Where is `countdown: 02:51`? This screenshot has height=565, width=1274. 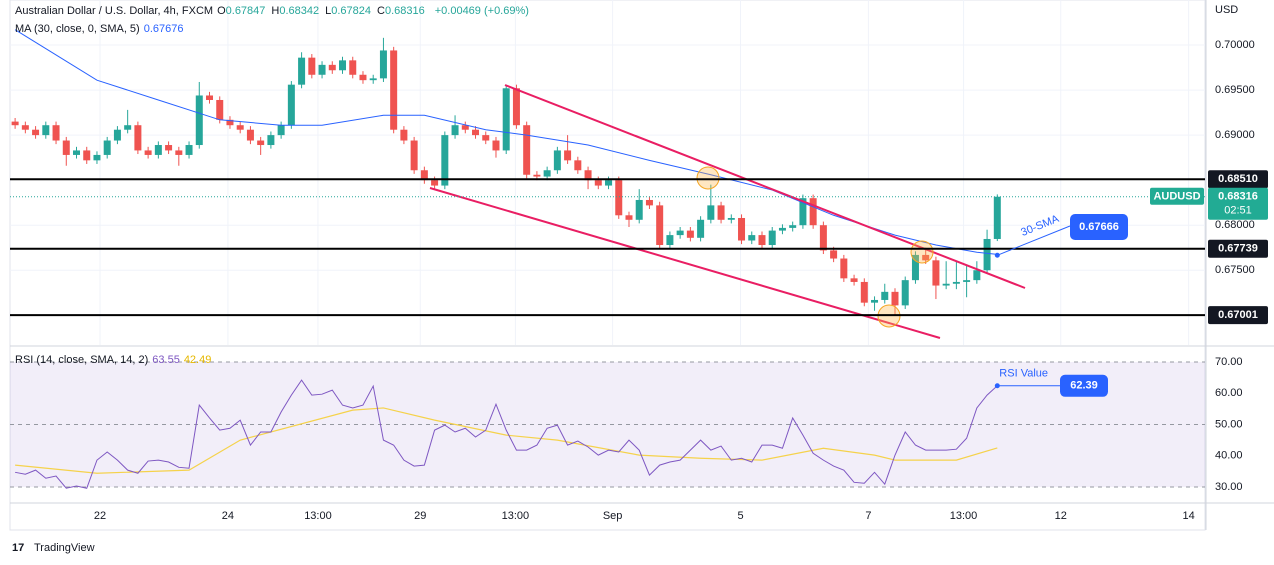 countdown: 02:51 is located at coordinates (1238, 211).